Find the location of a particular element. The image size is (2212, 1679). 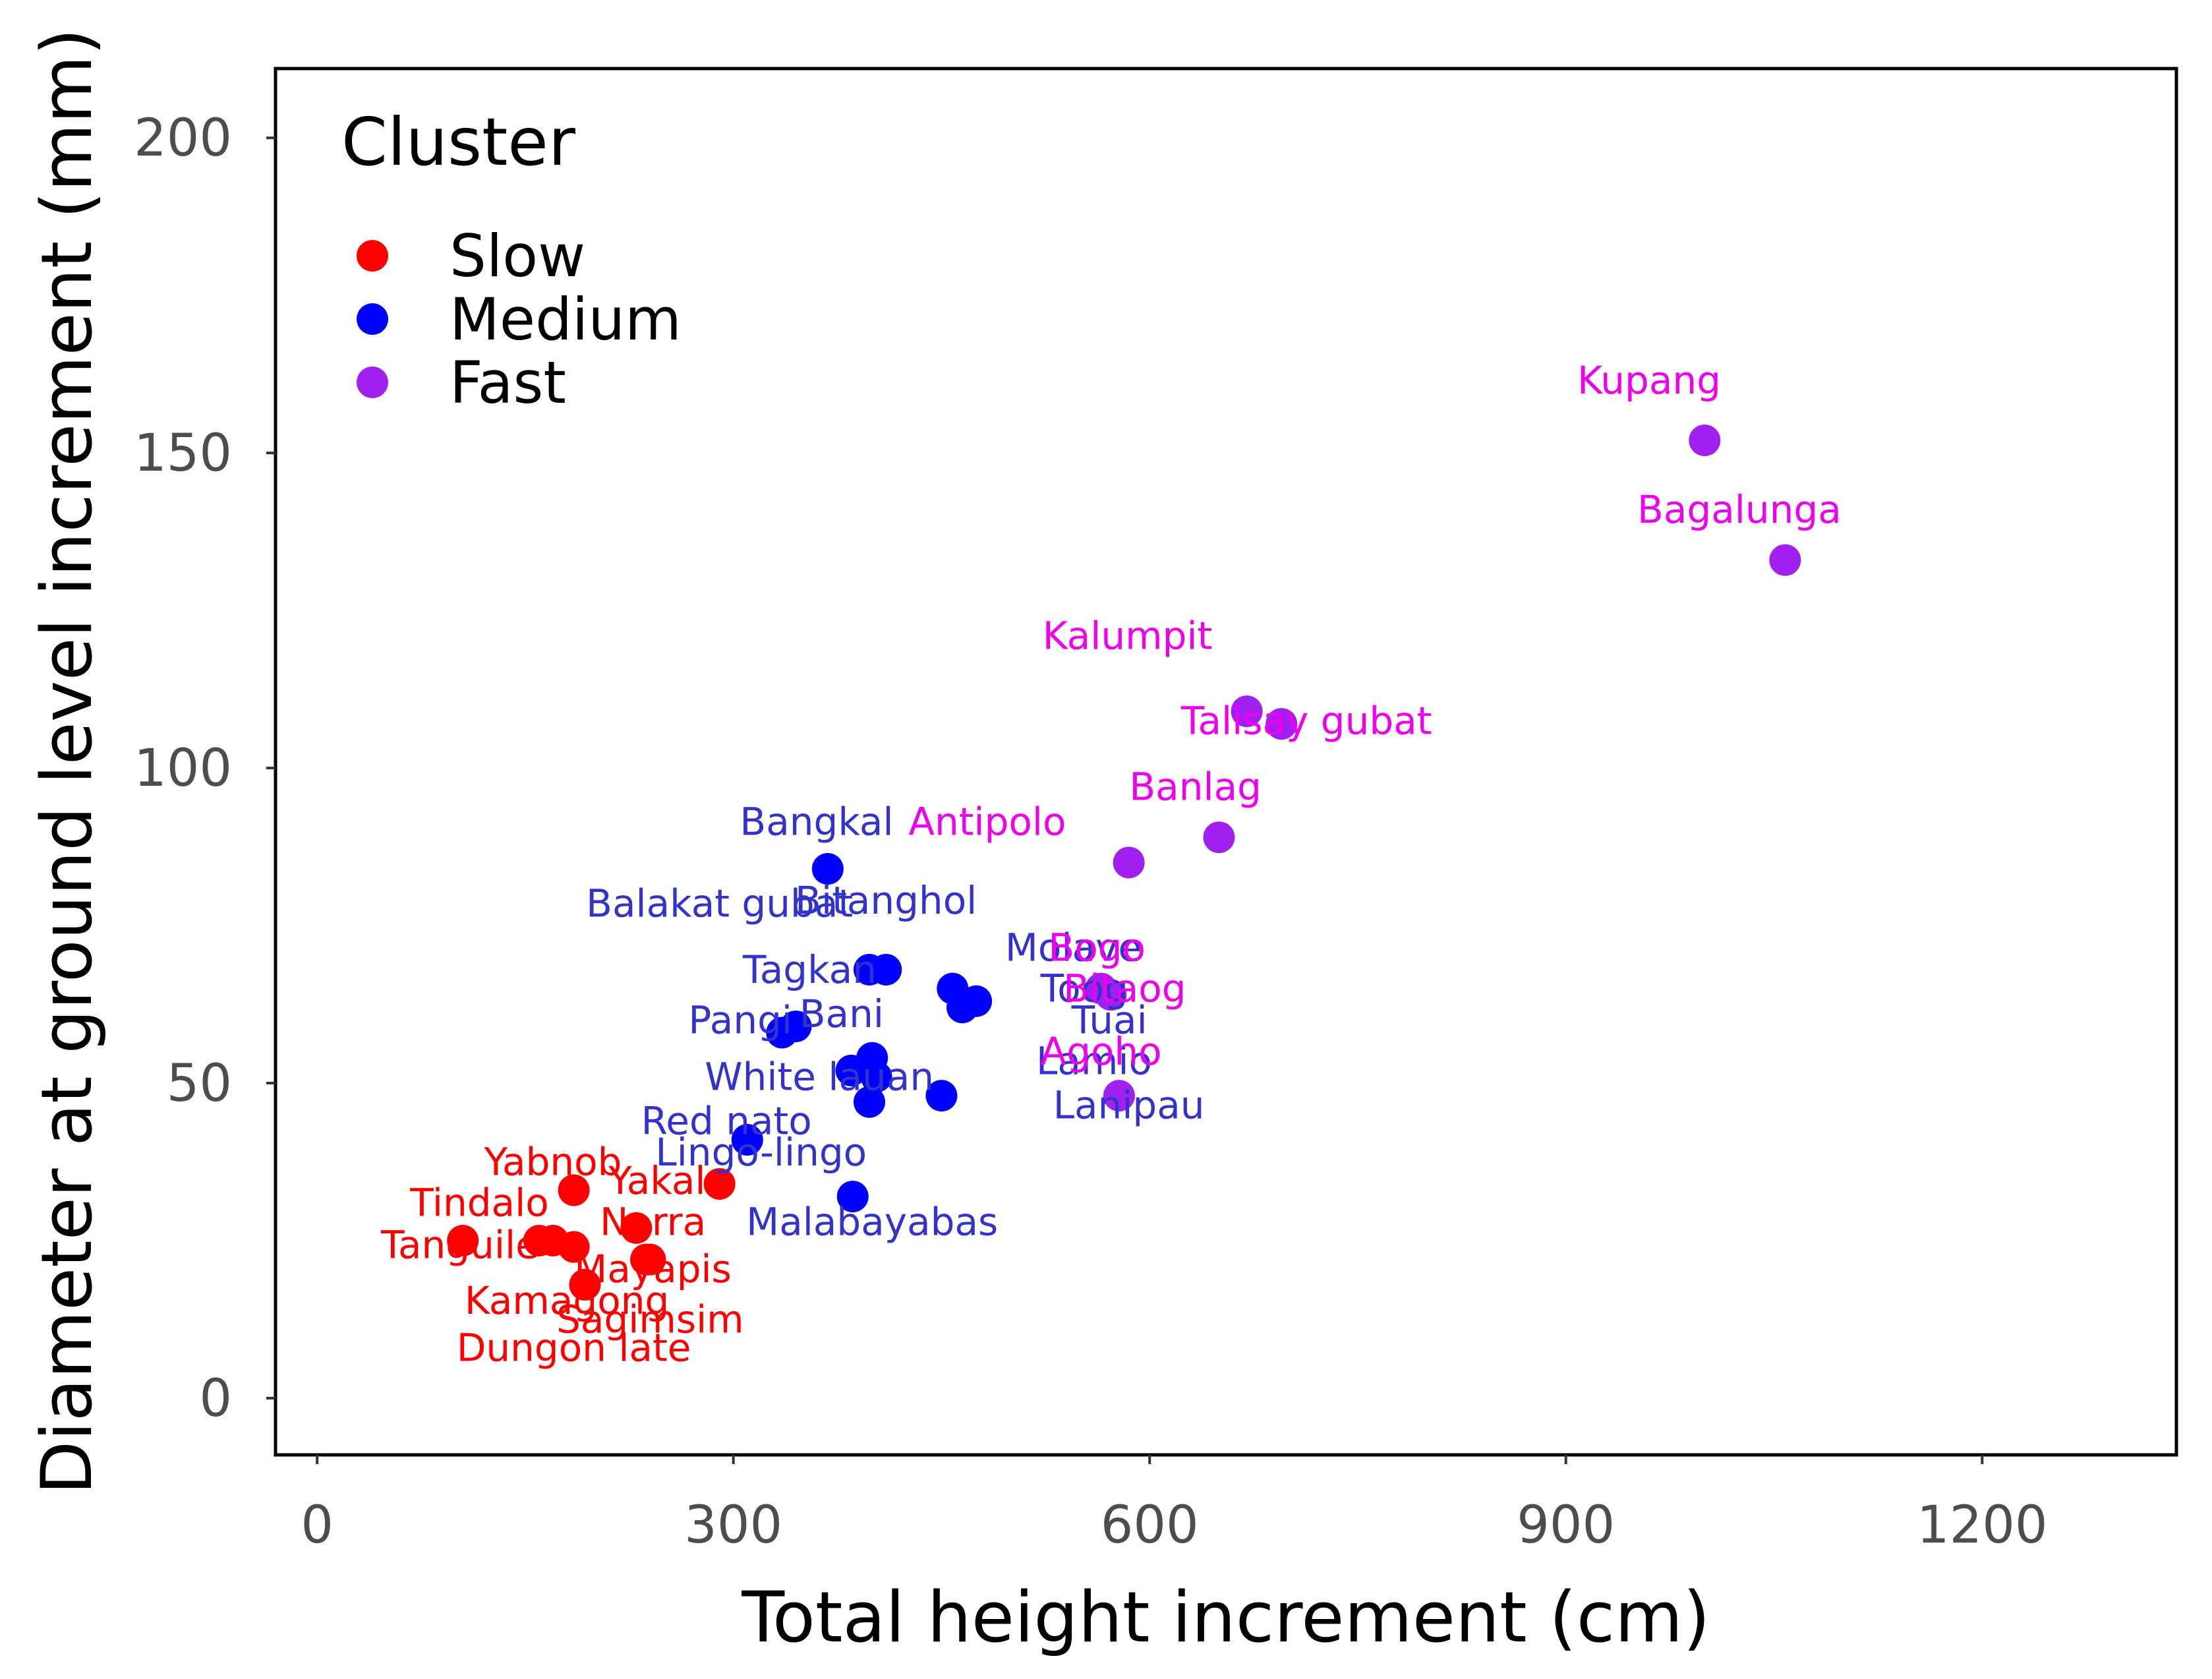

point-label: Lamio is located at coordinates (1094, 1061).